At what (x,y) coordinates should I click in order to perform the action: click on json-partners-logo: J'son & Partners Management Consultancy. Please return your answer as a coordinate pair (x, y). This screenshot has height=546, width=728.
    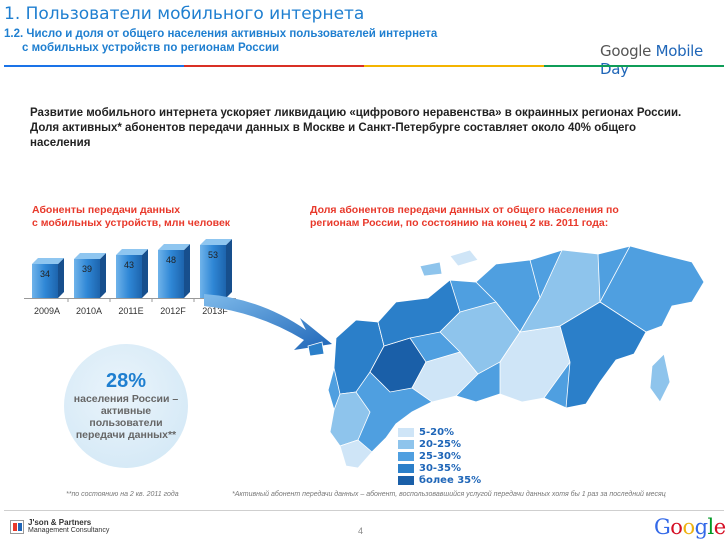
    Looking at the image, I should click on (59, 527).